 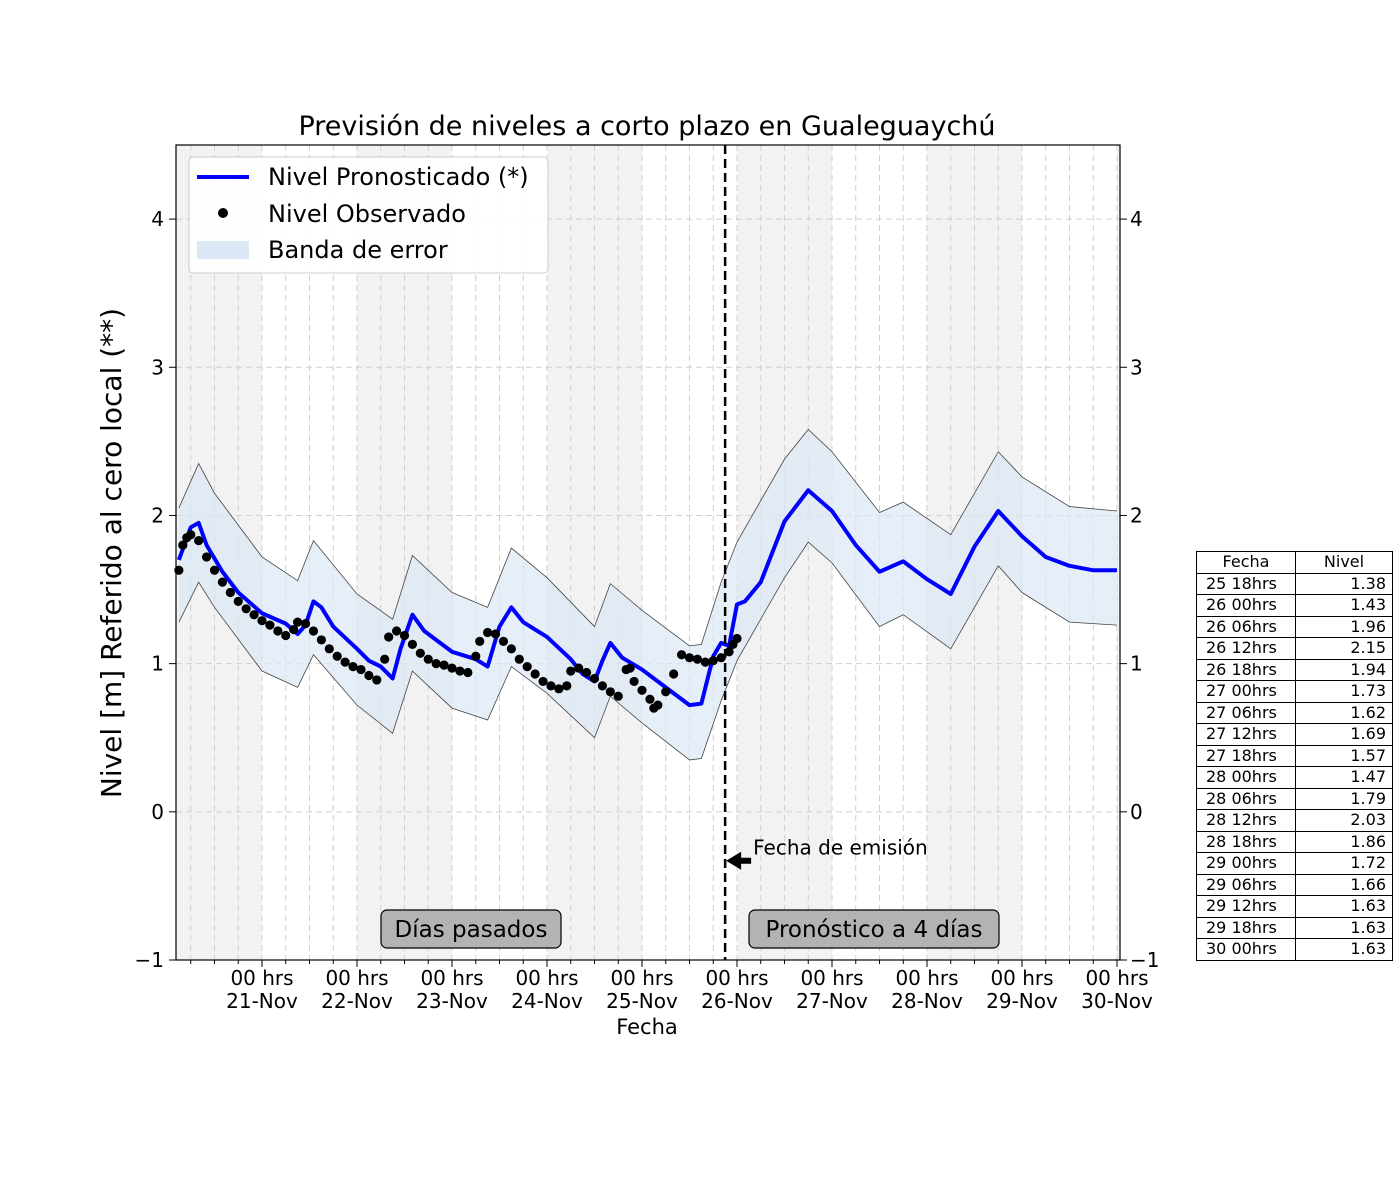 What do you see at coordinates (1294, 669) in the screenshot?
I see `table-row: 26 18hrs 1.94` at bounding box center [1294, 669].